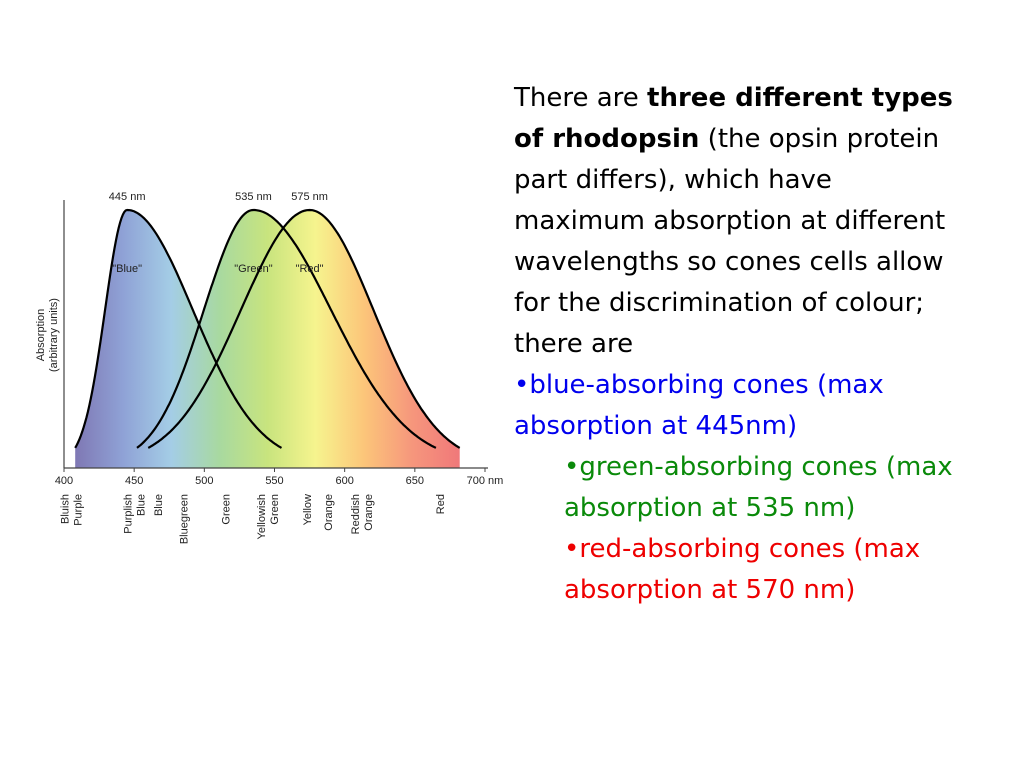 The height and width of the screenshot is (768, 1024). I want to click on color-band-label-1-0: Purplish, so click(129, 514).